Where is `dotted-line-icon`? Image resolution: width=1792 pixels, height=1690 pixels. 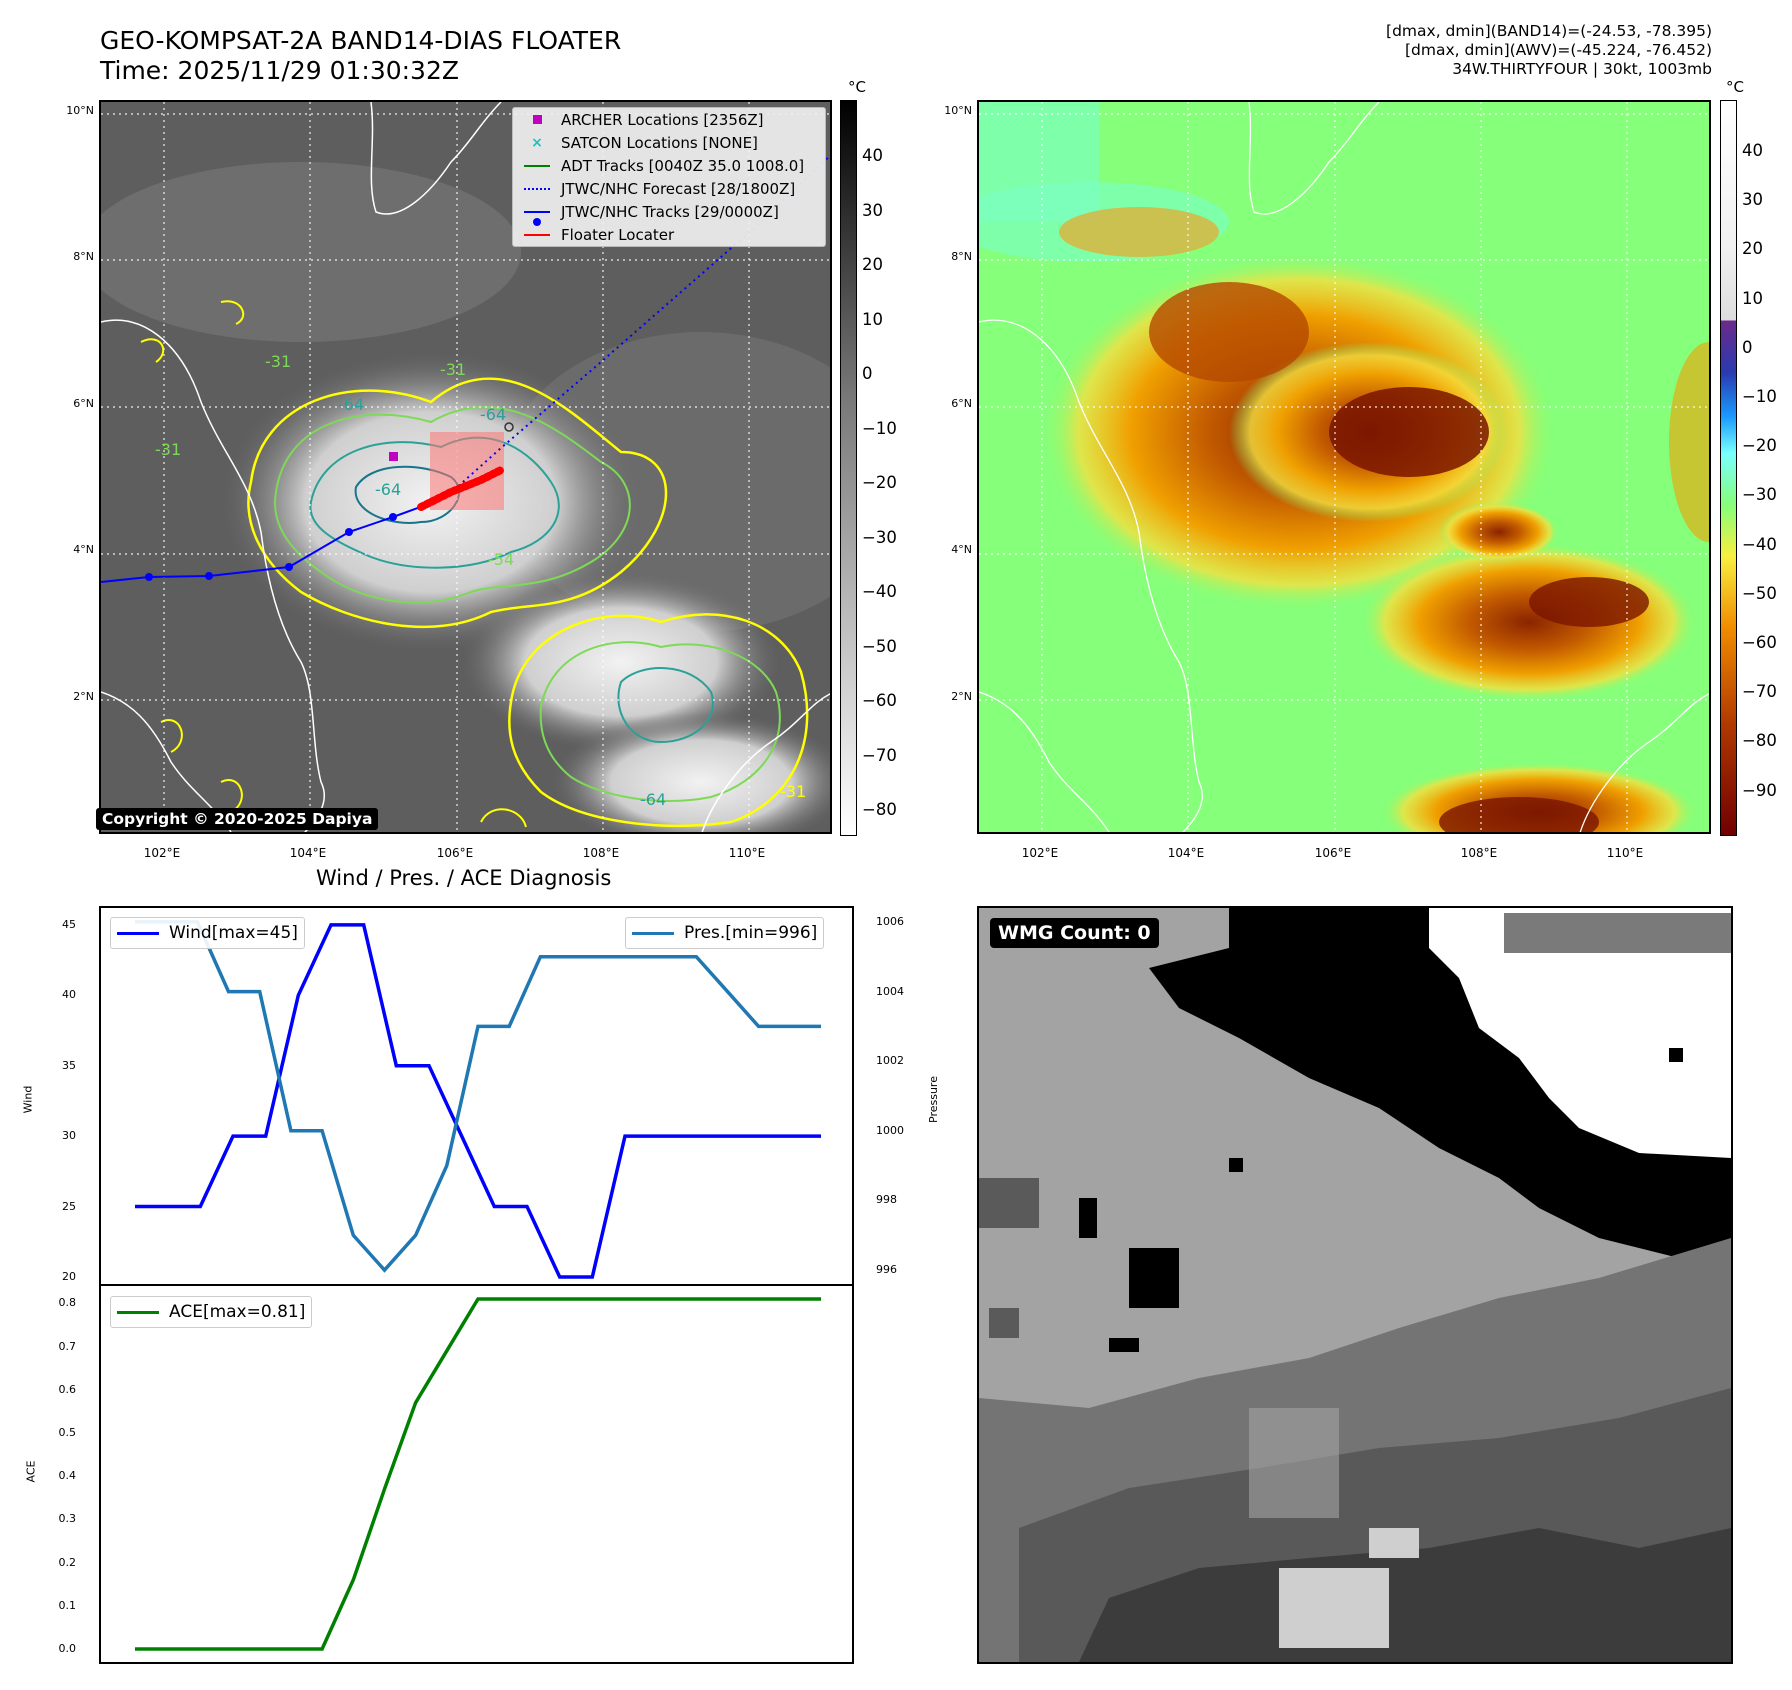
dotted-line-icon is located at coordinates (537, 188).